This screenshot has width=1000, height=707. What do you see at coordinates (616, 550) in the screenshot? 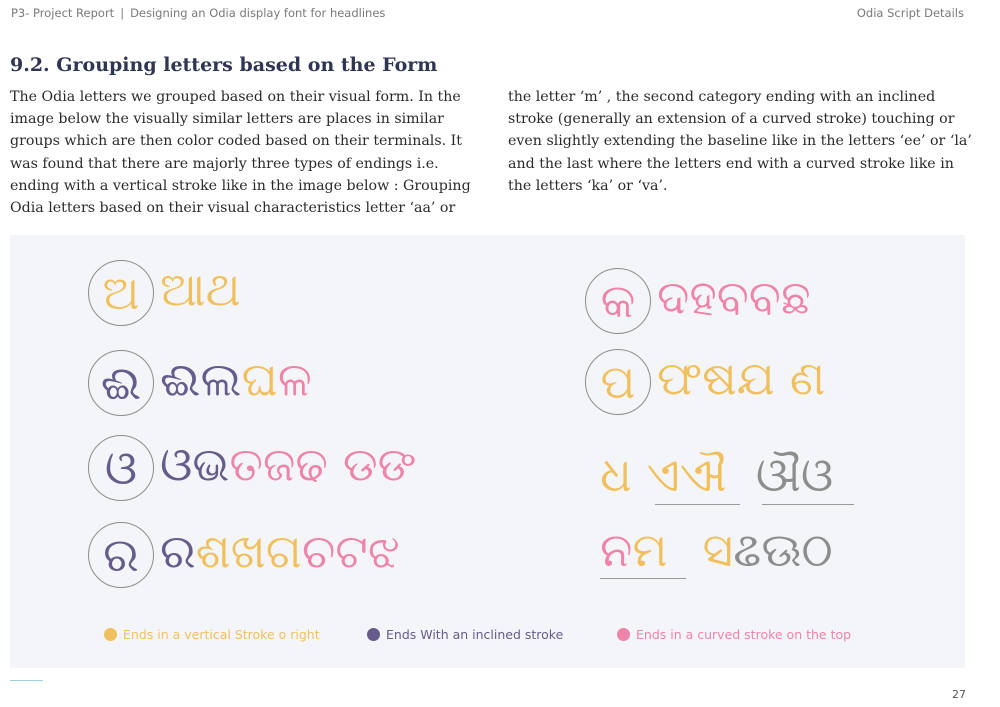
I see `group-letters-pink: ନ` at bounding box center [616, 550].